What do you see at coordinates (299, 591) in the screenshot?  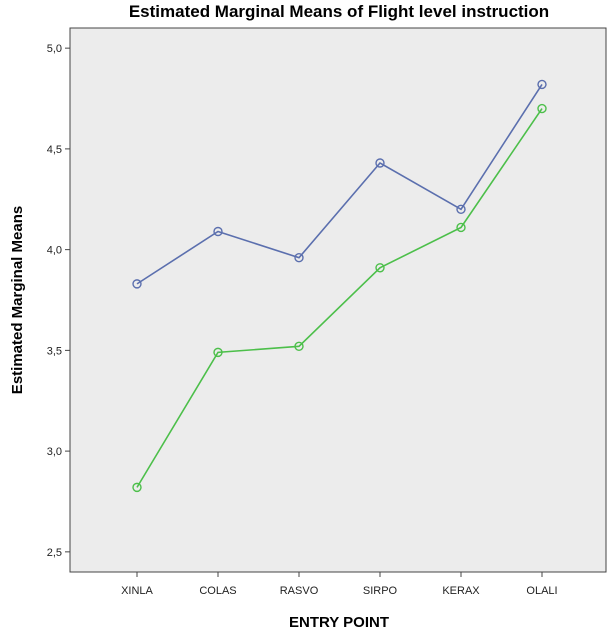 I see `x-tick-label: RASVO` at bounding box center [299, 591].